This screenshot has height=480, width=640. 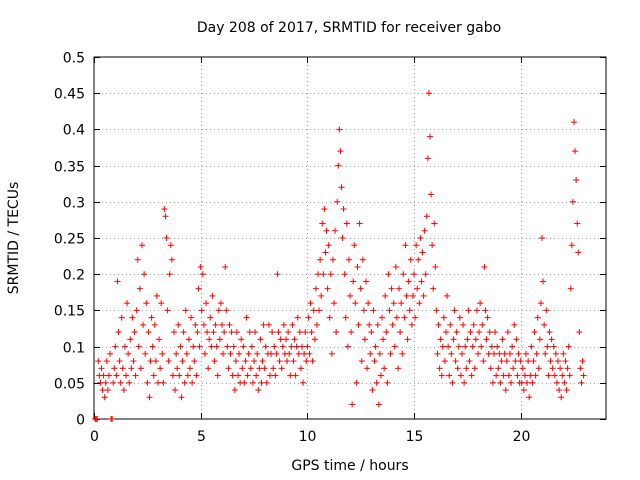 I want to click on y-tick-label: 0.1, so click(x=74, y=349).